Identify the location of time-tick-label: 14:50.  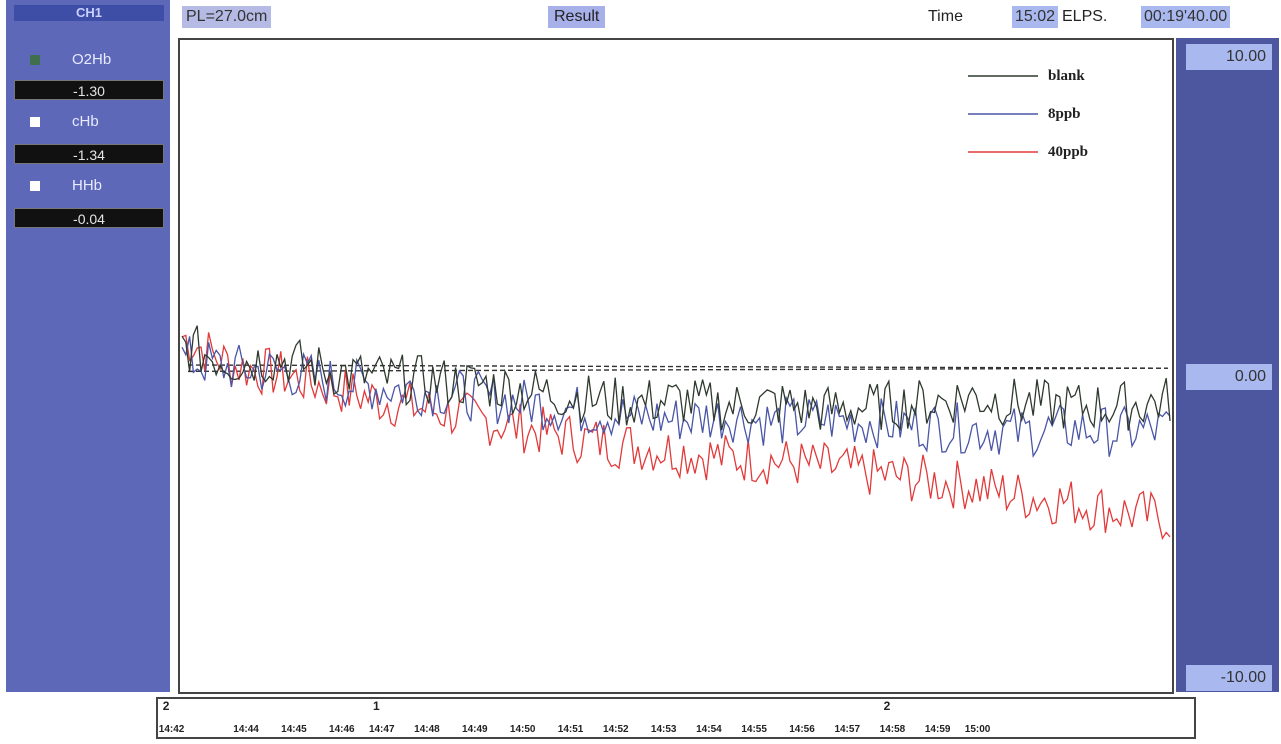
(522, 729).